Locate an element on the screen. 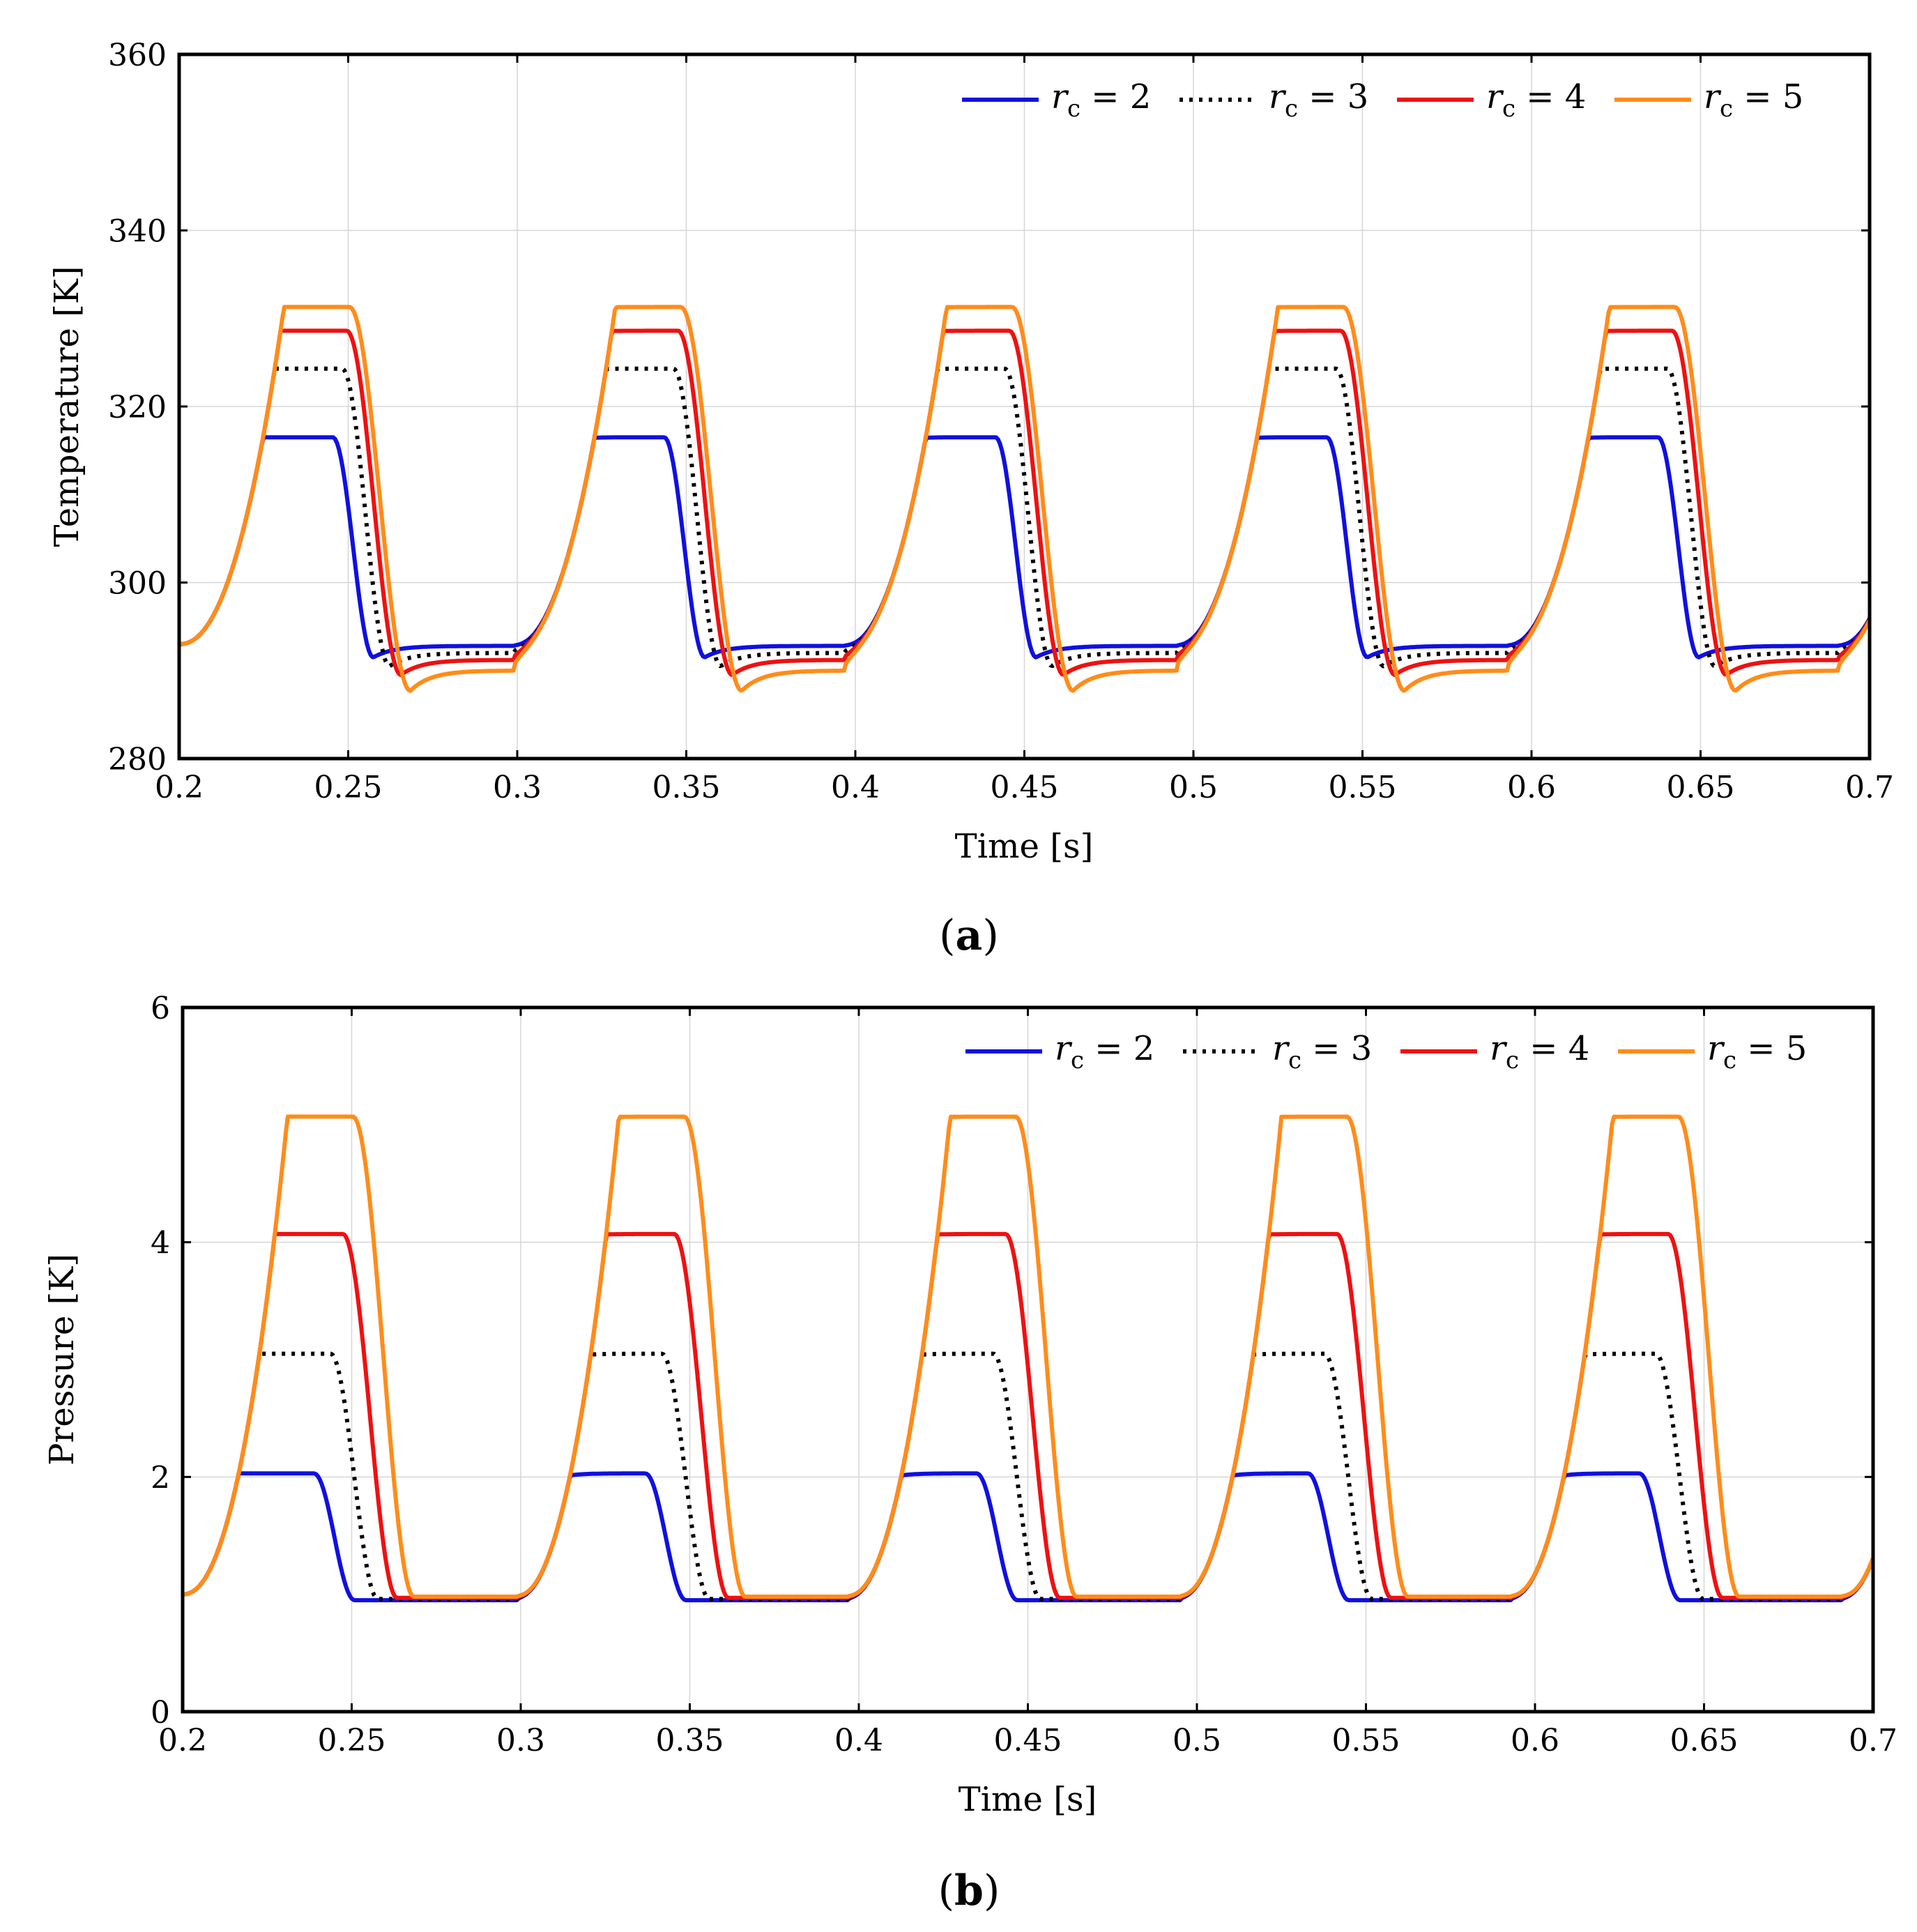 This screenshot has width=1917, height=1932. panel-caption-b: (b) is located at coordinates (969, 1890).